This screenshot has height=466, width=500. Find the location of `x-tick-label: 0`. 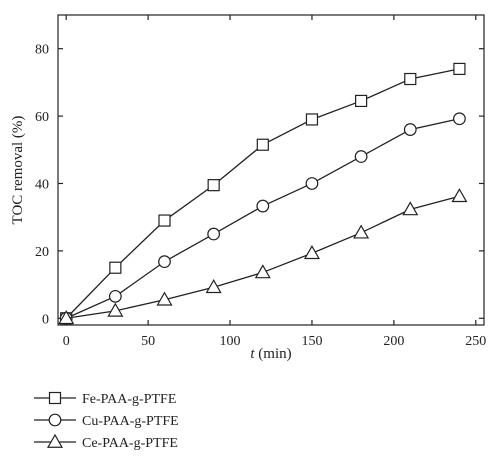

x-tick-label: 0 is located at coordinates (66, 341).